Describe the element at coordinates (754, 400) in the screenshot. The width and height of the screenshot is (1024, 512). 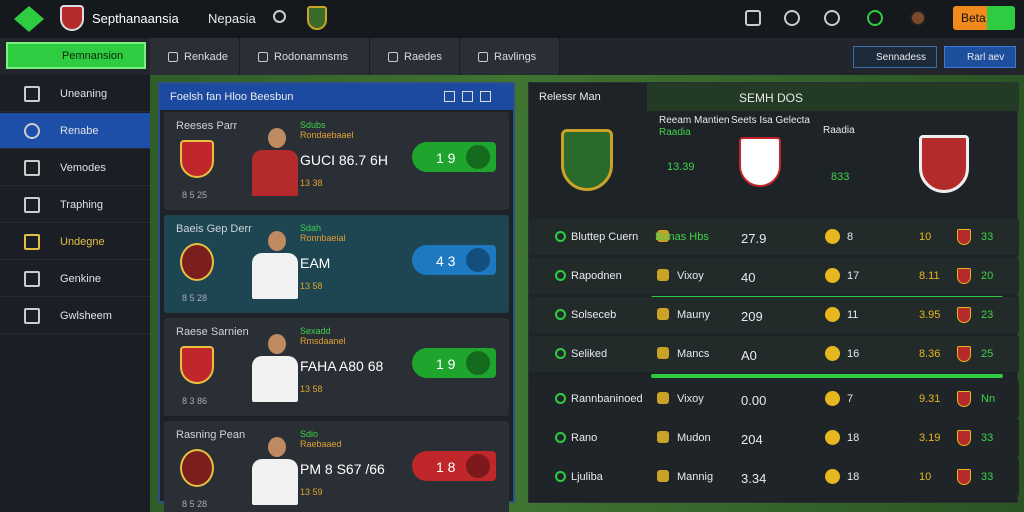
I see `row-value: 0.00` at that location.